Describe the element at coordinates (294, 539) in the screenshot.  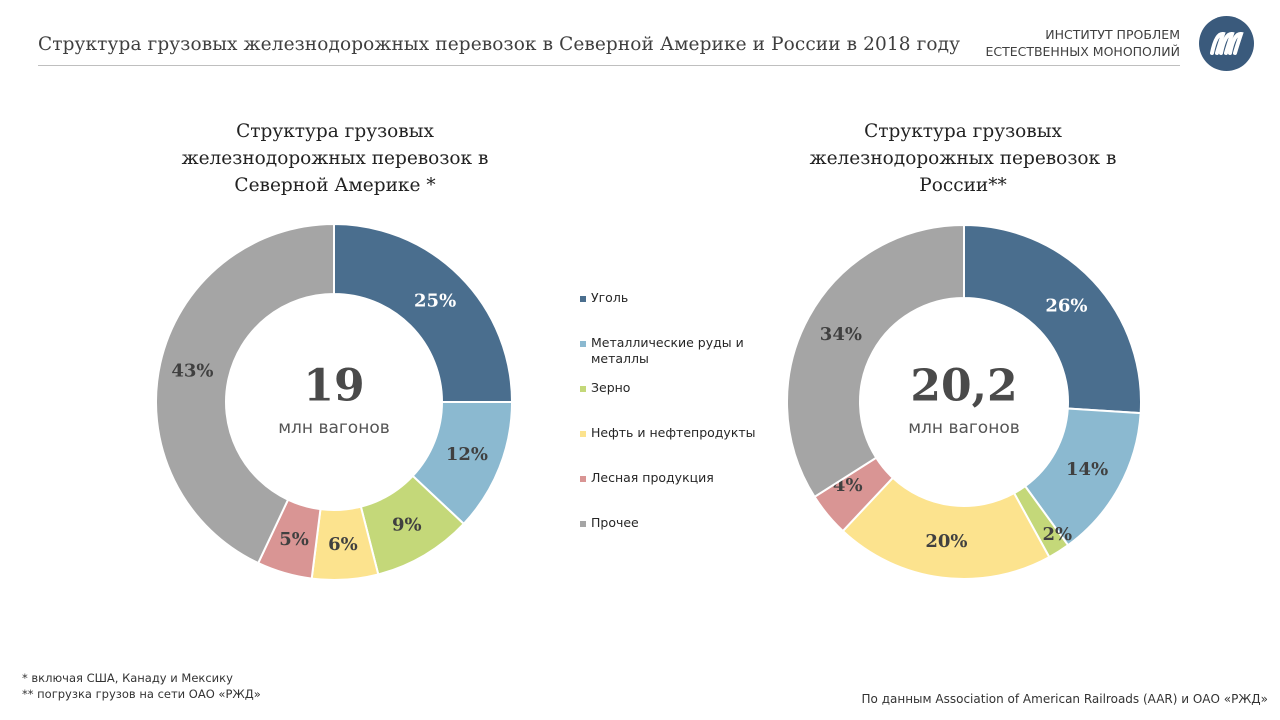
I see `data-label-north-america-timber: 5%` at that location.